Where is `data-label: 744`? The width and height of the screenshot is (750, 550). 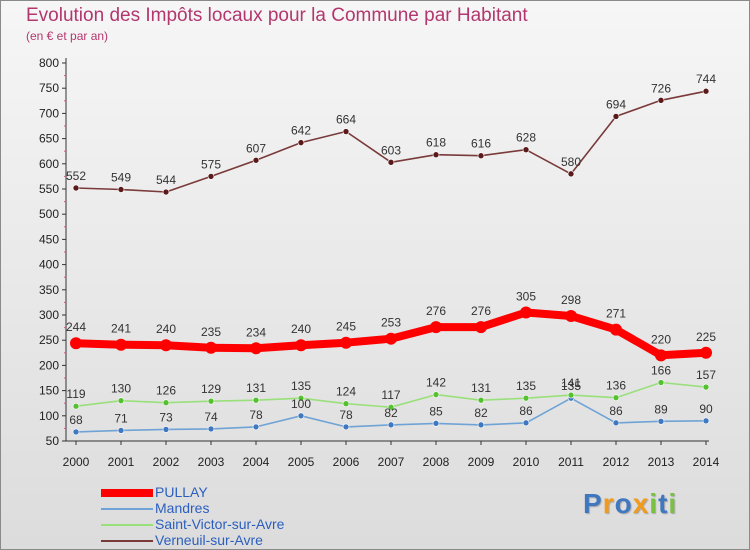
data-label: 744 is located at coordinates (706, 79).